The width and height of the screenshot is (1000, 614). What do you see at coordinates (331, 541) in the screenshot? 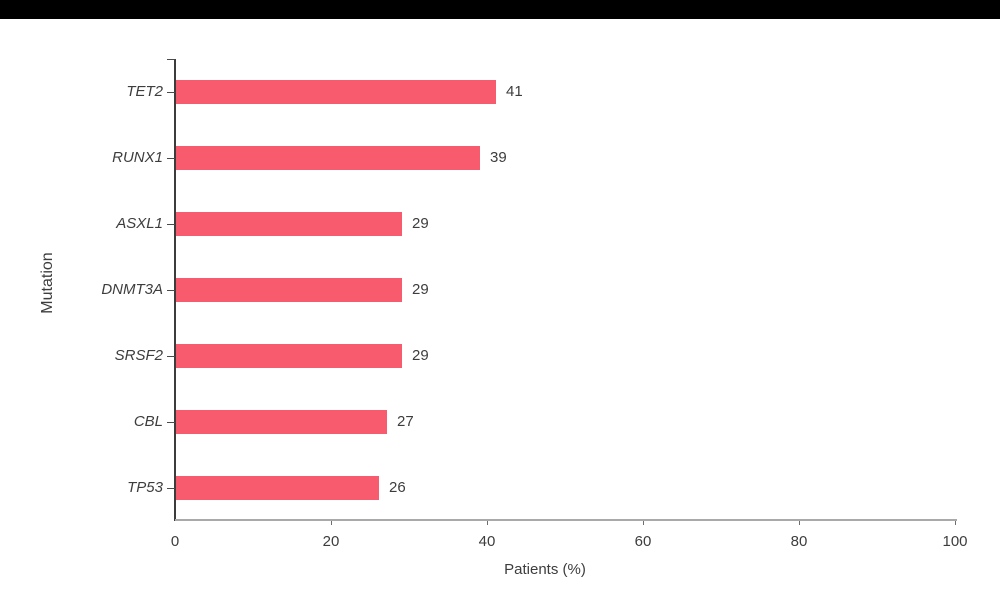
I see `x-axis-tick-label: 20` at bounding box center [331, 541].